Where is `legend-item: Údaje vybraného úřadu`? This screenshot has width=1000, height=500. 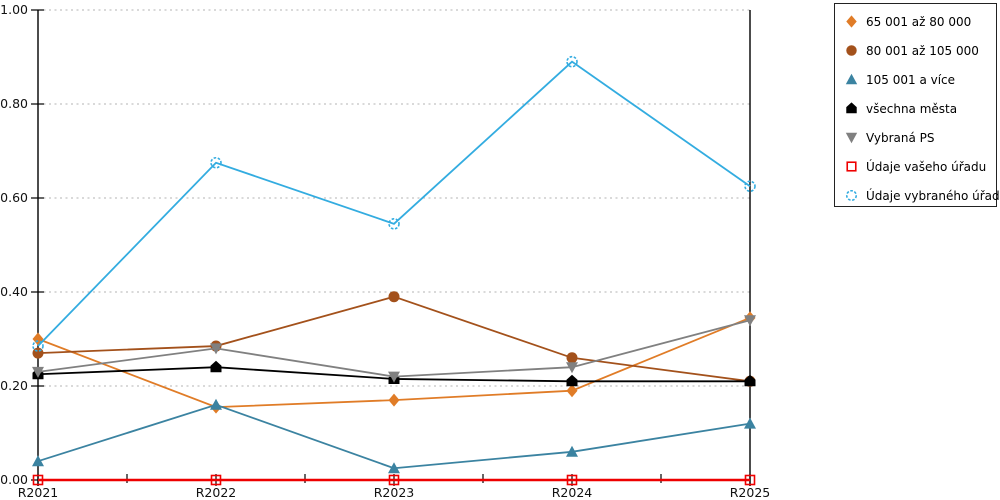 legend-item: Údaje vybraného úřadu is located at coordinates (917, 195).